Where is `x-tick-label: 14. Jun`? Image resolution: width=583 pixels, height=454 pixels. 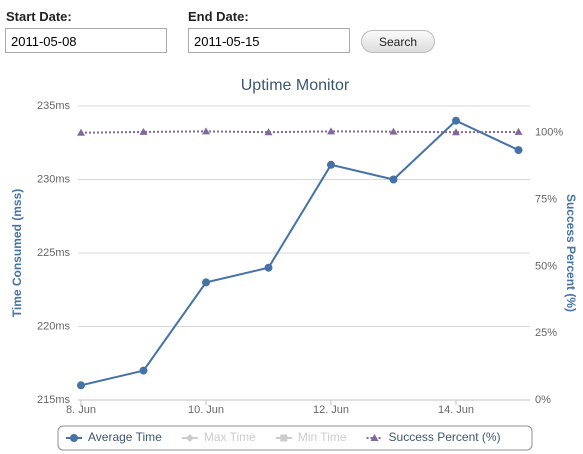
x-tick-label: 14. Jun is located at coordinates (456, 410).